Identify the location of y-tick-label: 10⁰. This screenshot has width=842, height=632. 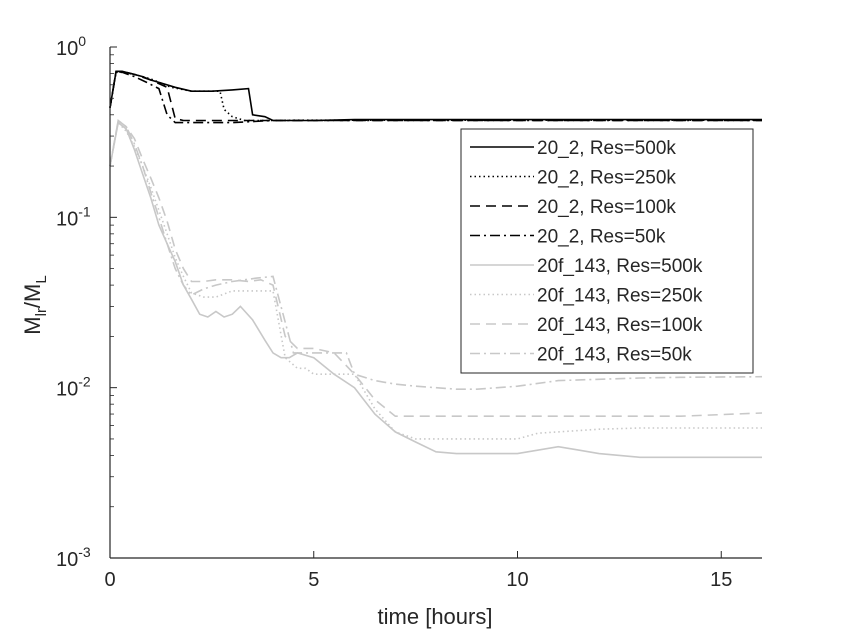
(71, 46).